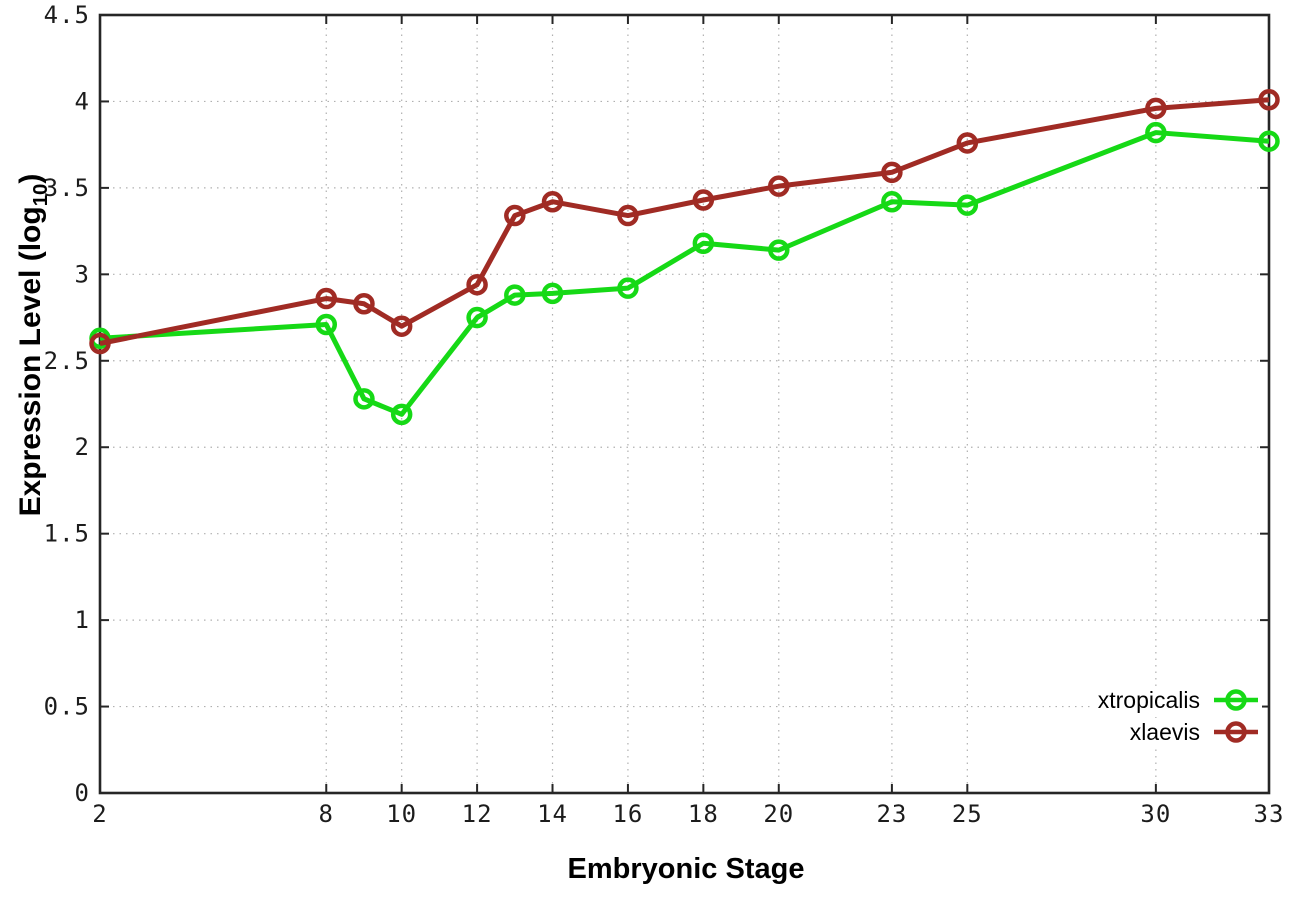 This screenshot has height=907, width=1296. Describe the element at coordinates (82, 620) in the screenshot. I see `y-tick-label: 1` at that location.